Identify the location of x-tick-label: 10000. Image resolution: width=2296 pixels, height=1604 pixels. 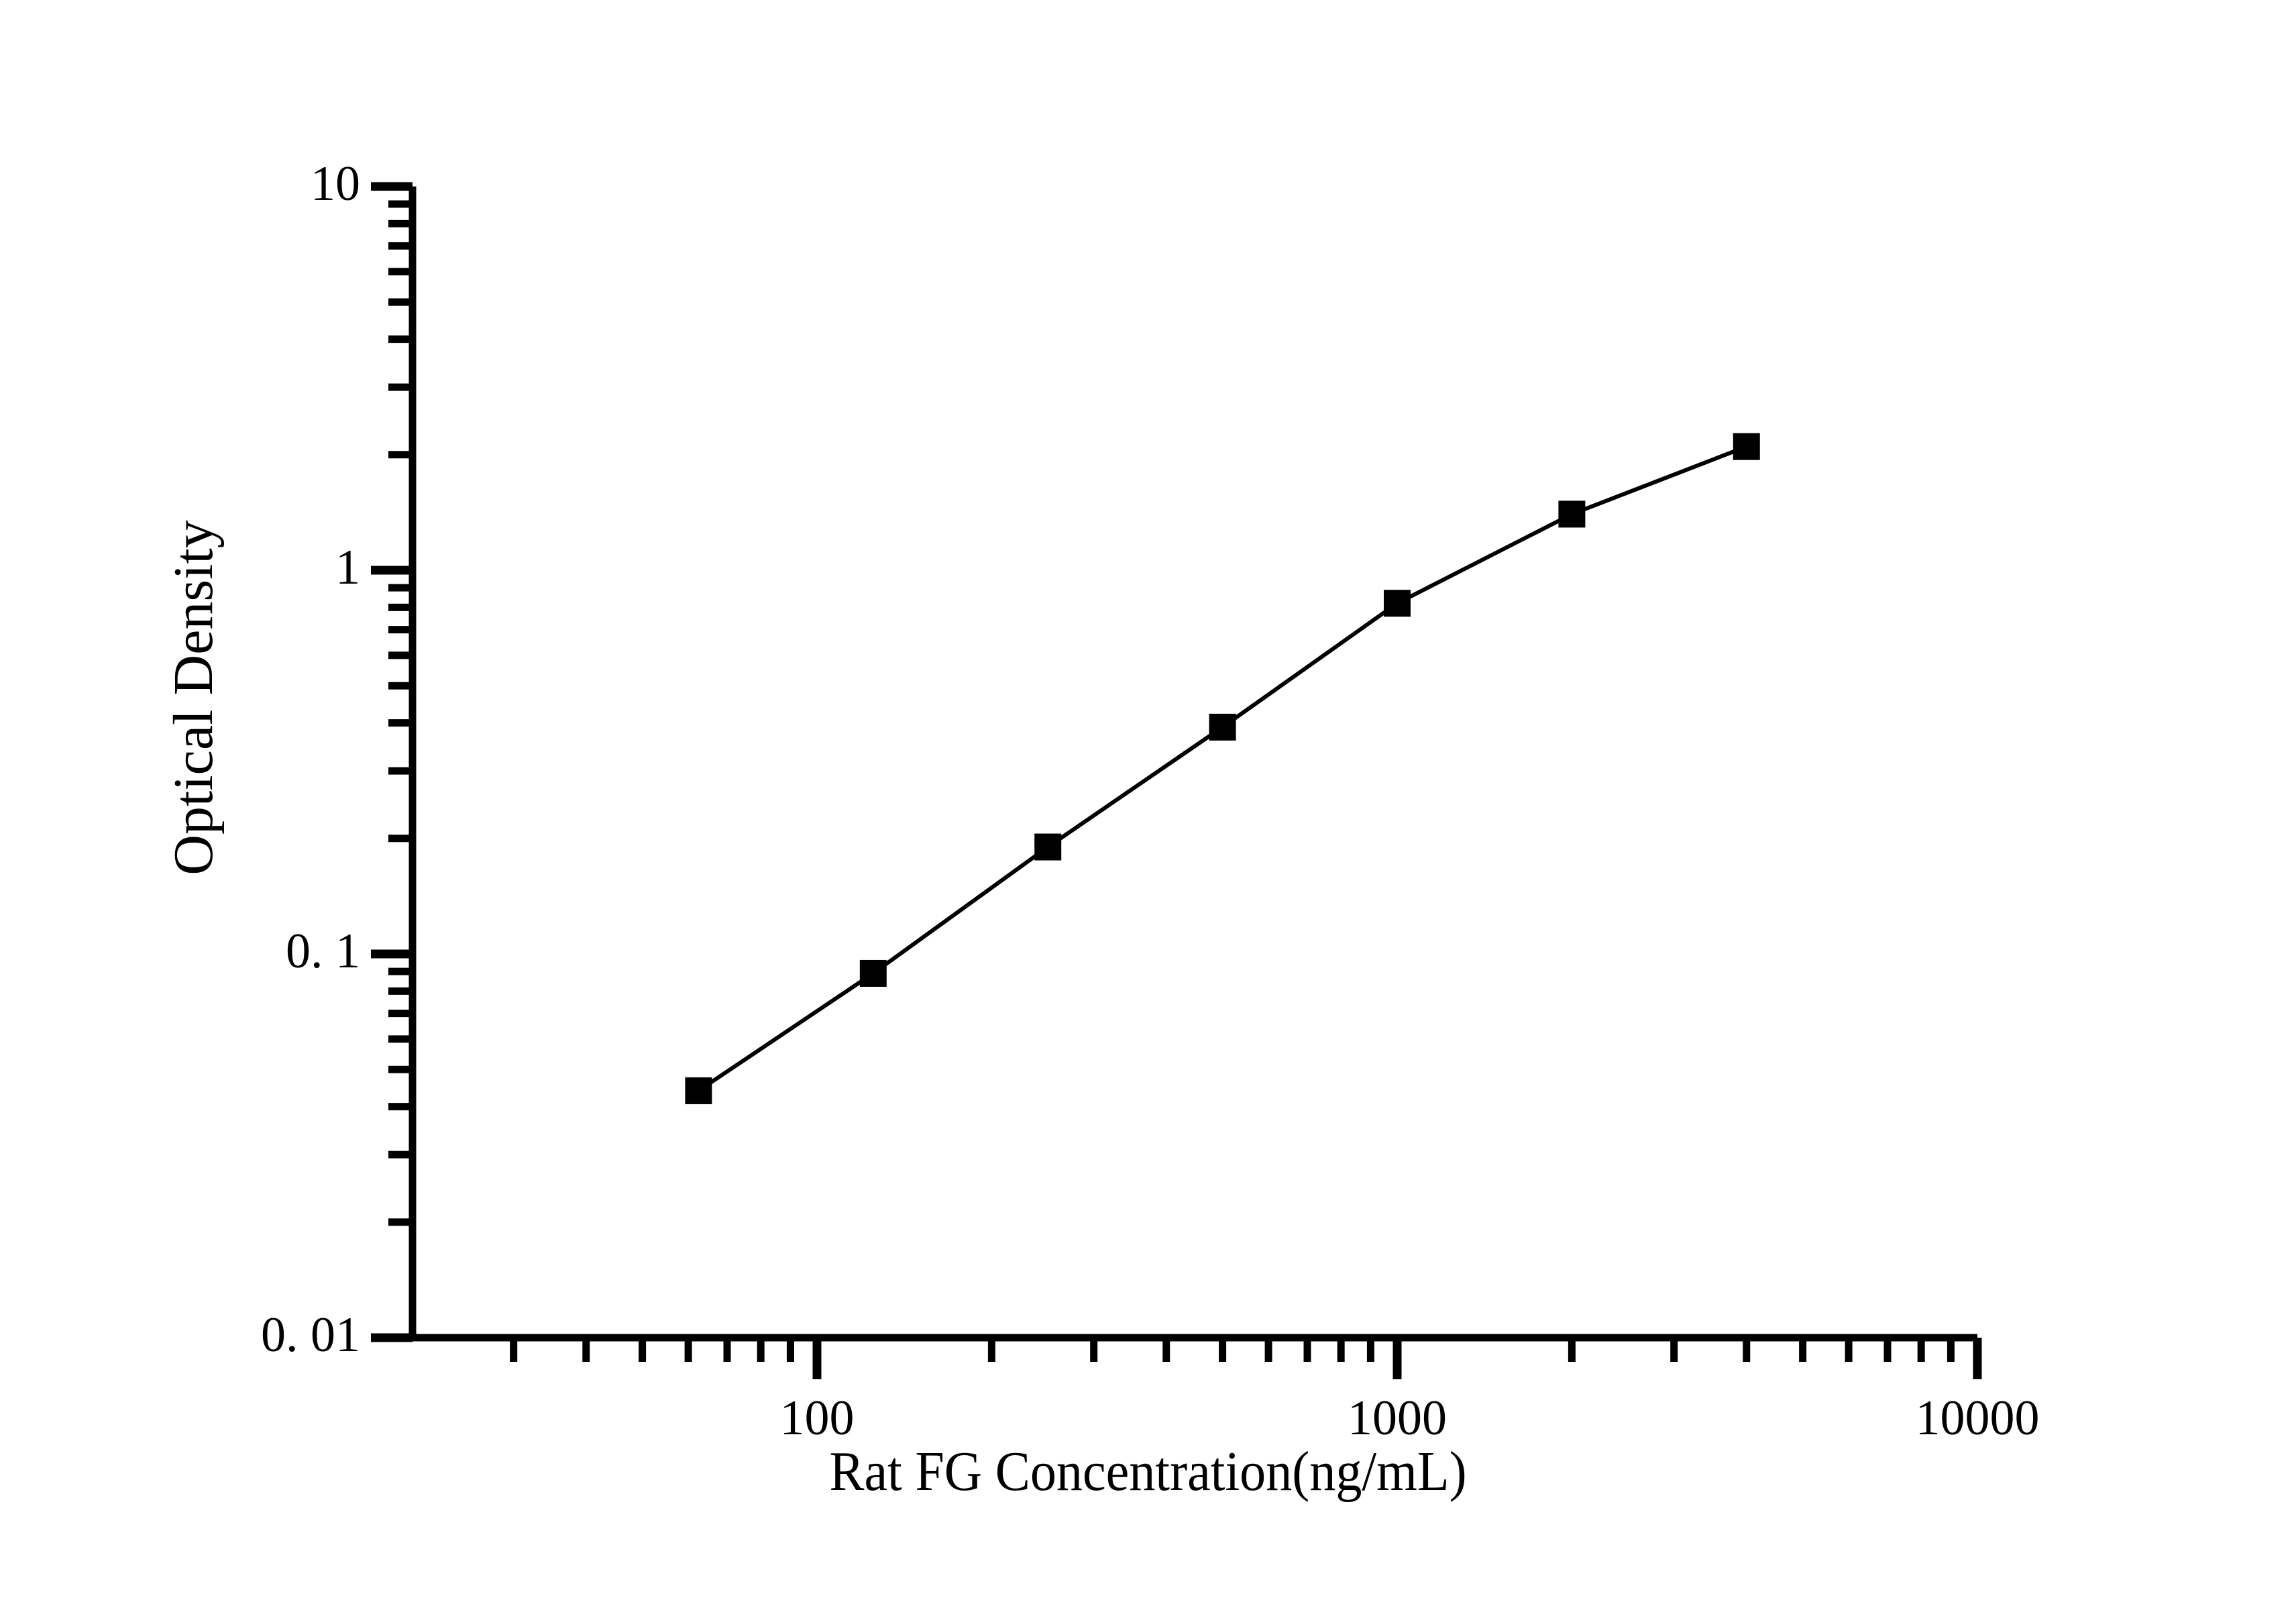
(1977, 1419).